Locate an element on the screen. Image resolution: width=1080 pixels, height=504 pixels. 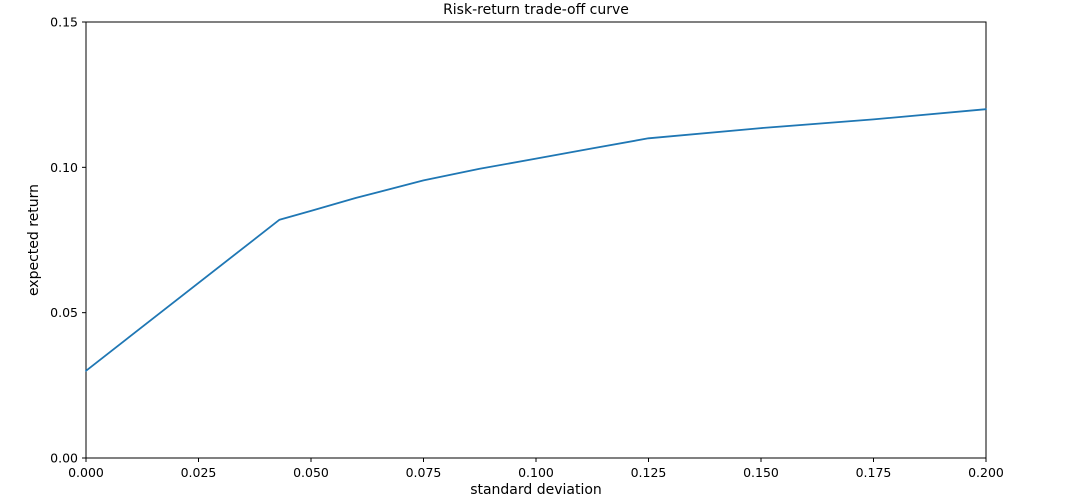
chart-title: Risk-return trade-off curve is located at coordinates (536, 10).